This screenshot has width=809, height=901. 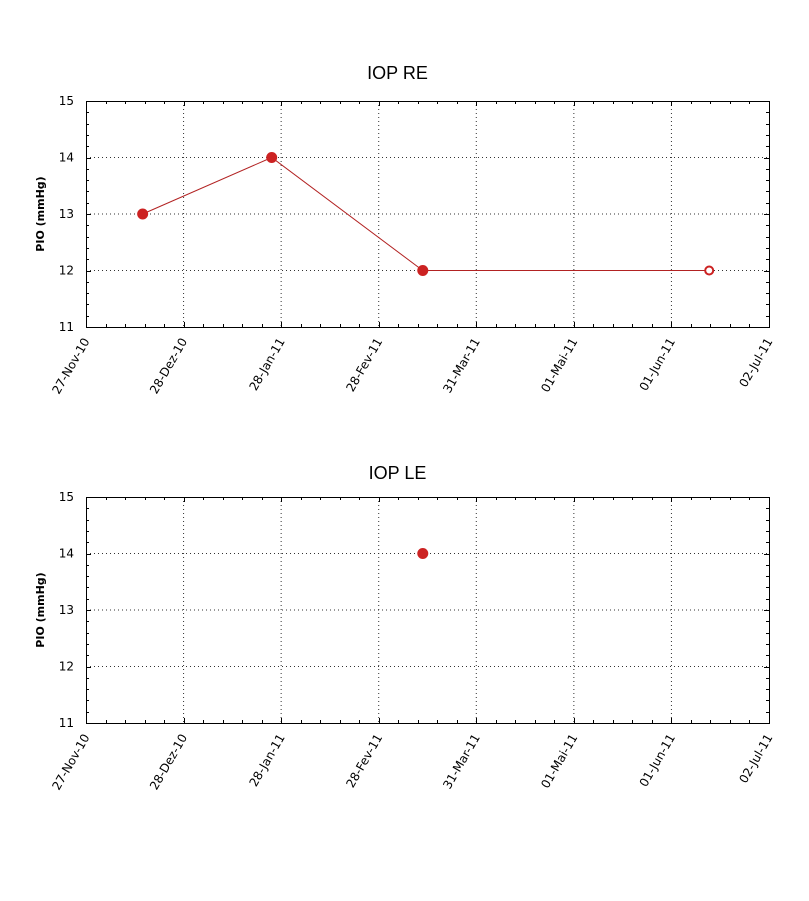 I want to click on iop-le-ytick-label: 13, so click(x=66, y=610).